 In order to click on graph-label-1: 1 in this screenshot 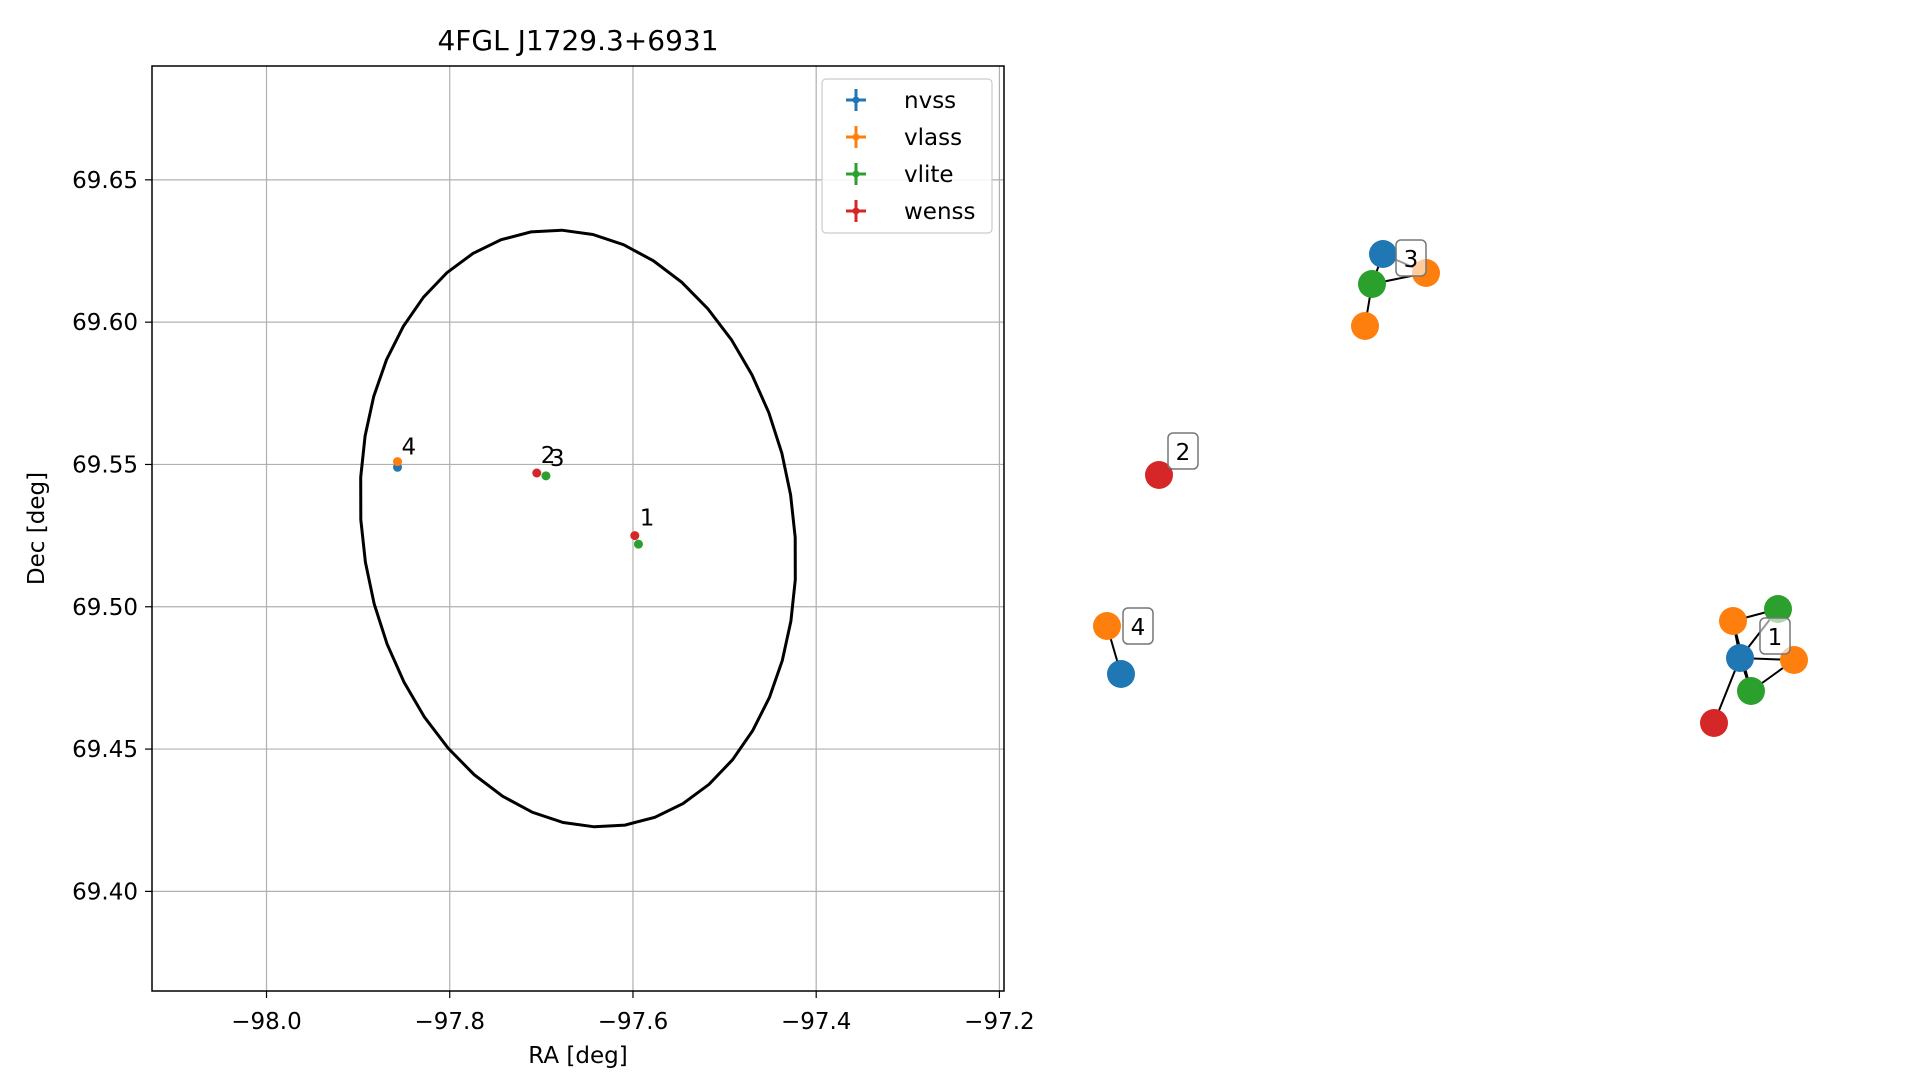, I will do `click(1775, 638)`.